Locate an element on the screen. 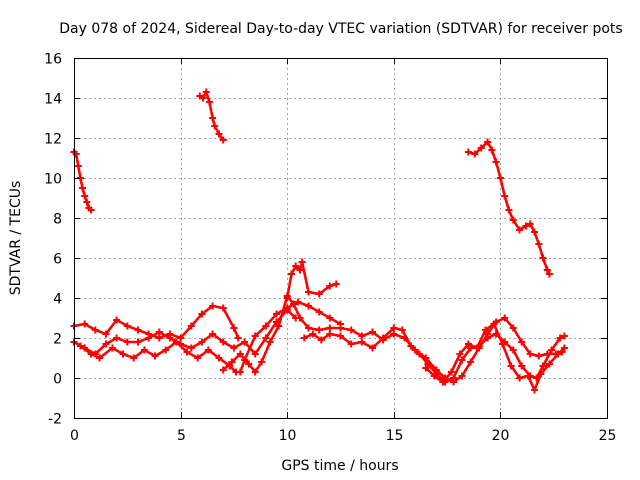 Image resolution: width=640 pixels, height=480 pixels. y-tick-labels: -2 0 2 4 6 8 10 12 14 16 is located at coordinates (53, 240).